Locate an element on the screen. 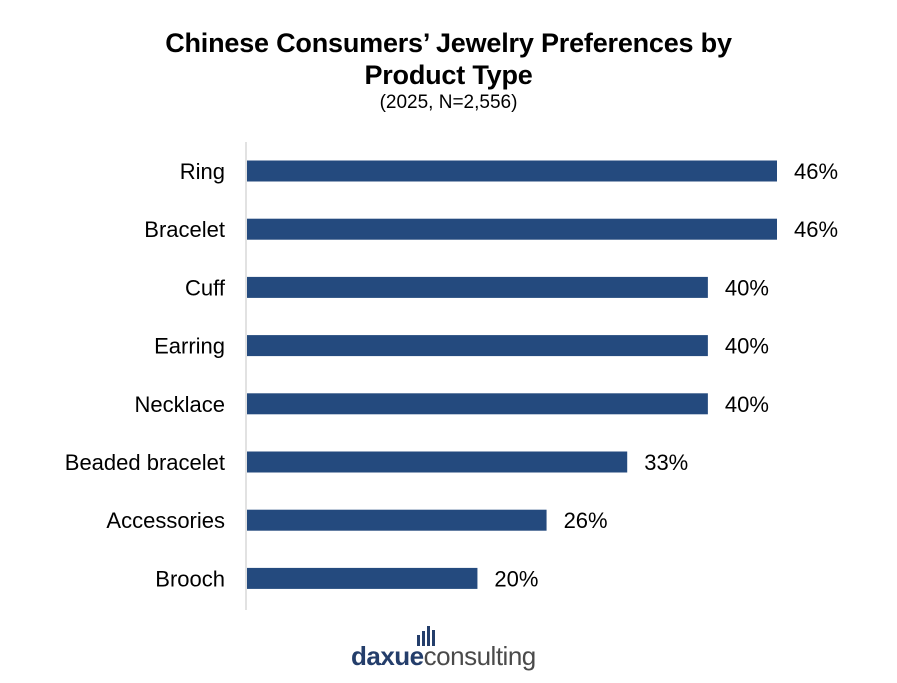  chart-subtitle: (2025, N=2,556) is located at coordinates (448, 102).